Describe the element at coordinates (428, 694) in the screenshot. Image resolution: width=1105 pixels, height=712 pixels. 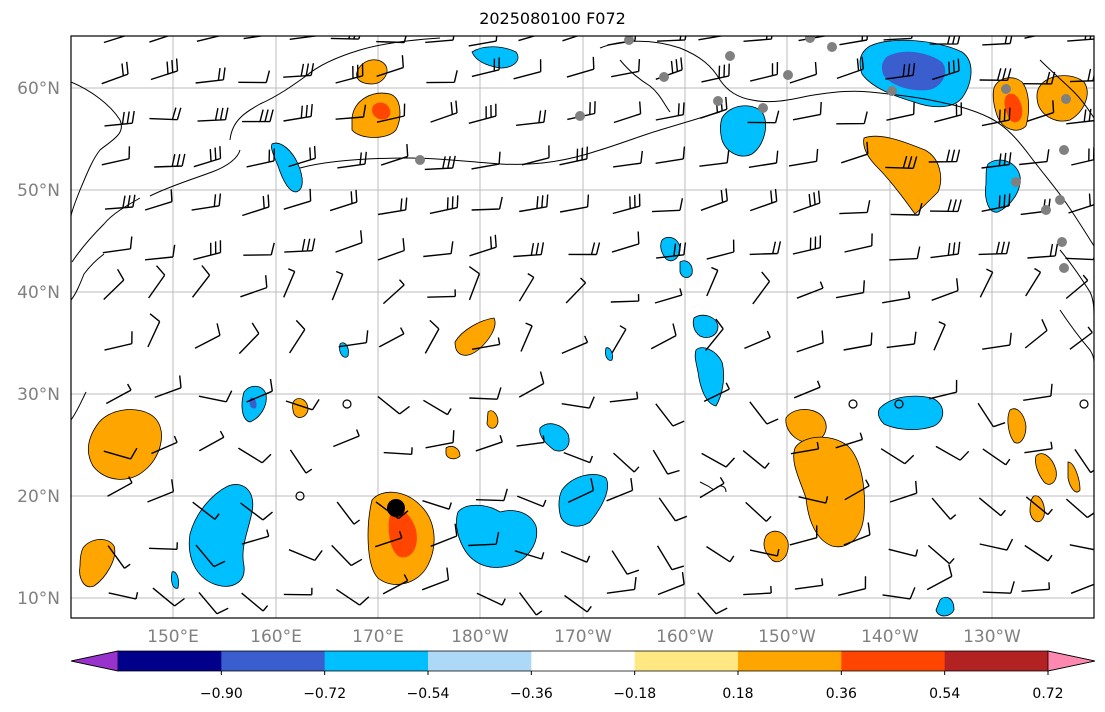
I see `colorbar-tick-label: −0.54` at that location.